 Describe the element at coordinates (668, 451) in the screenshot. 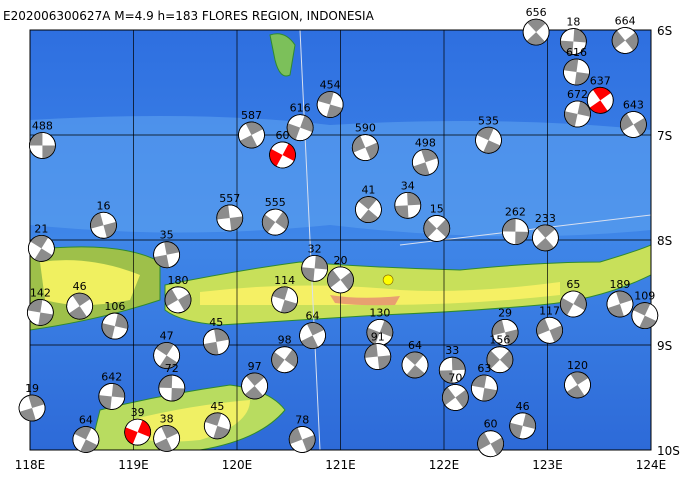

I see `y-tick-label: 10S` at that location.